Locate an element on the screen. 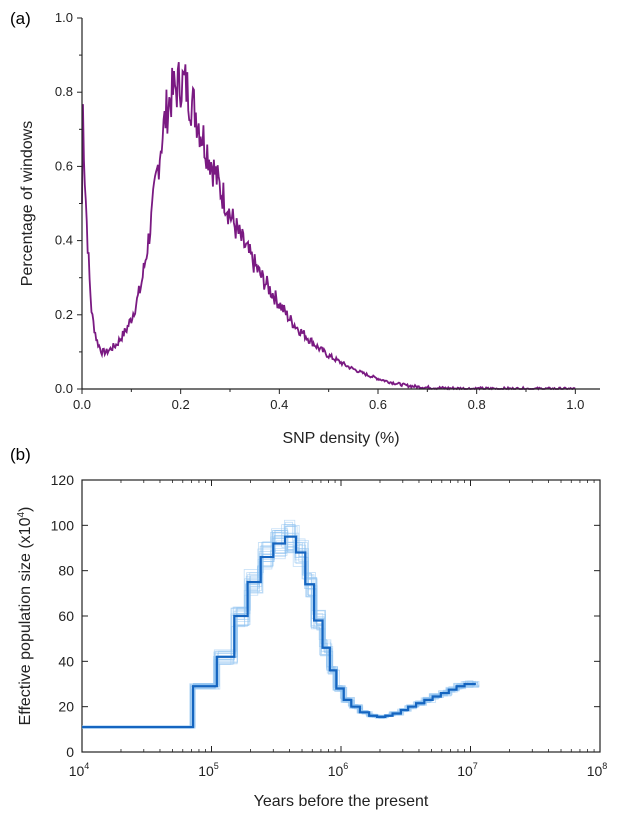 The width and height of the screenshot is (617, 814). panel-b-y-axis-title: Effective population size (x104) is located at coordinates (25, 616).